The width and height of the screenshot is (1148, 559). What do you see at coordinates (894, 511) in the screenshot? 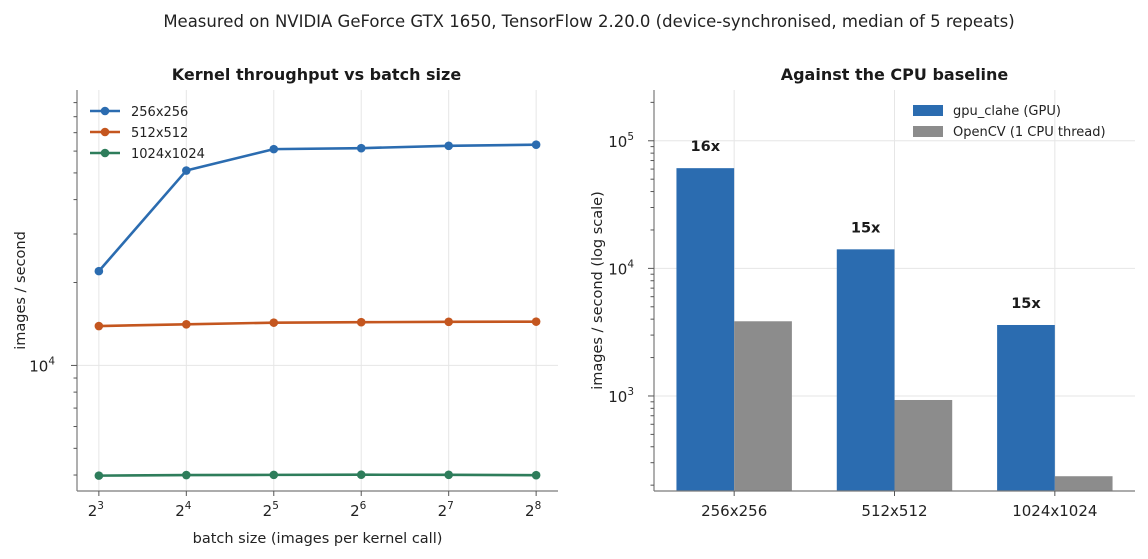
I see `category-label-1: 512x512` at bounding box center [894, 511].